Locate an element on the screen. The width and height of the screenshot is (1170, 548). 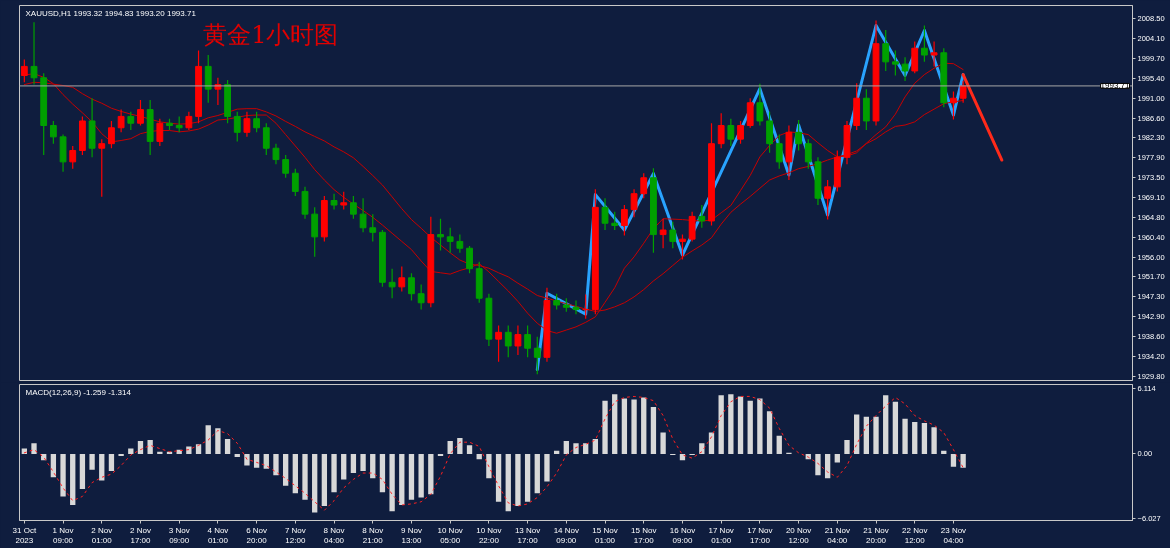
x-tick-label: 10 Nov 05:00 is located at coordinates (450, 535).